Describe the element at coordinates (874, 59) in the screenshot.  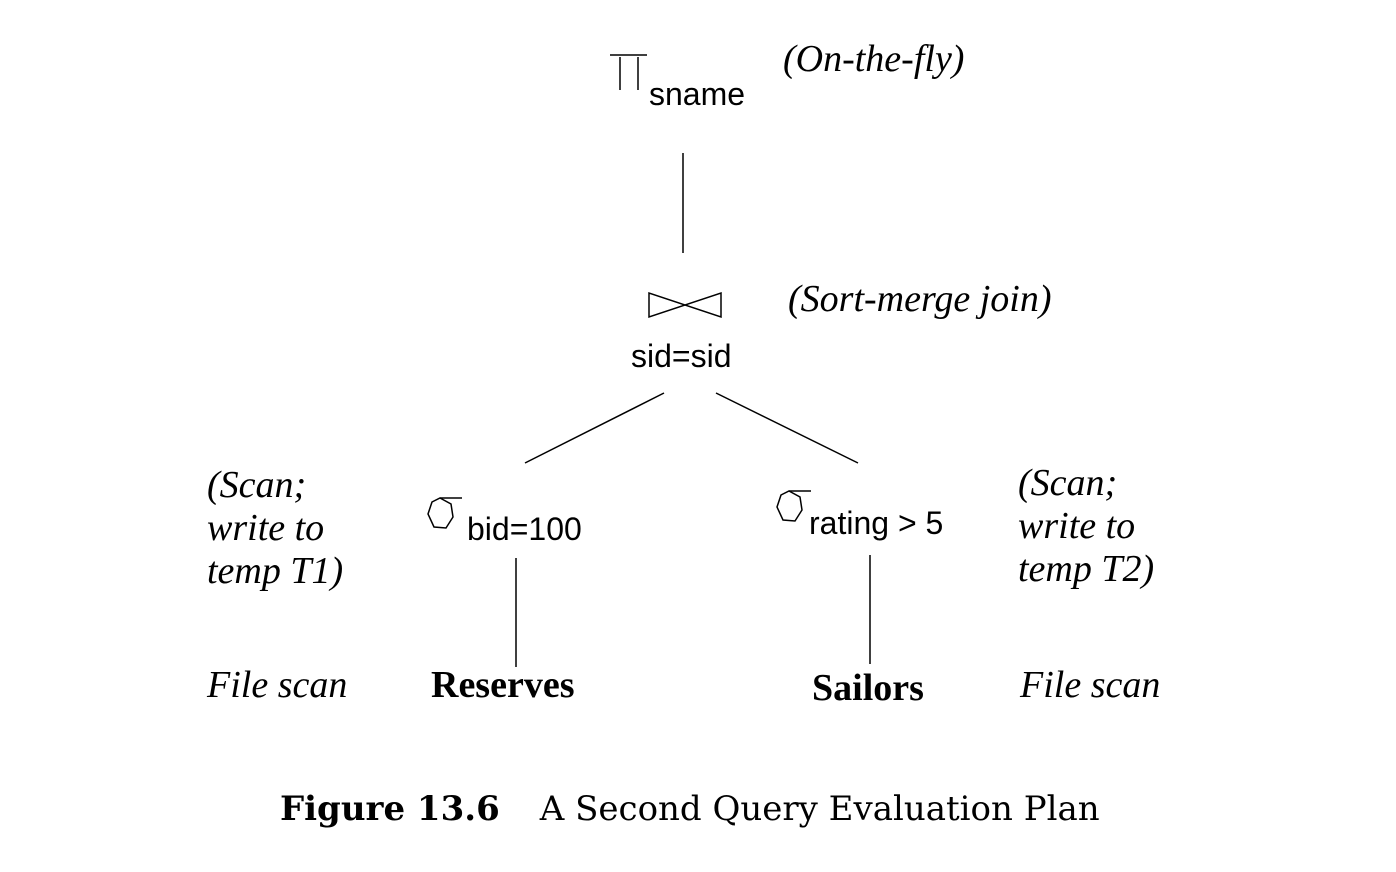
I see `project-annotation: (On-the-fly)` at that location.